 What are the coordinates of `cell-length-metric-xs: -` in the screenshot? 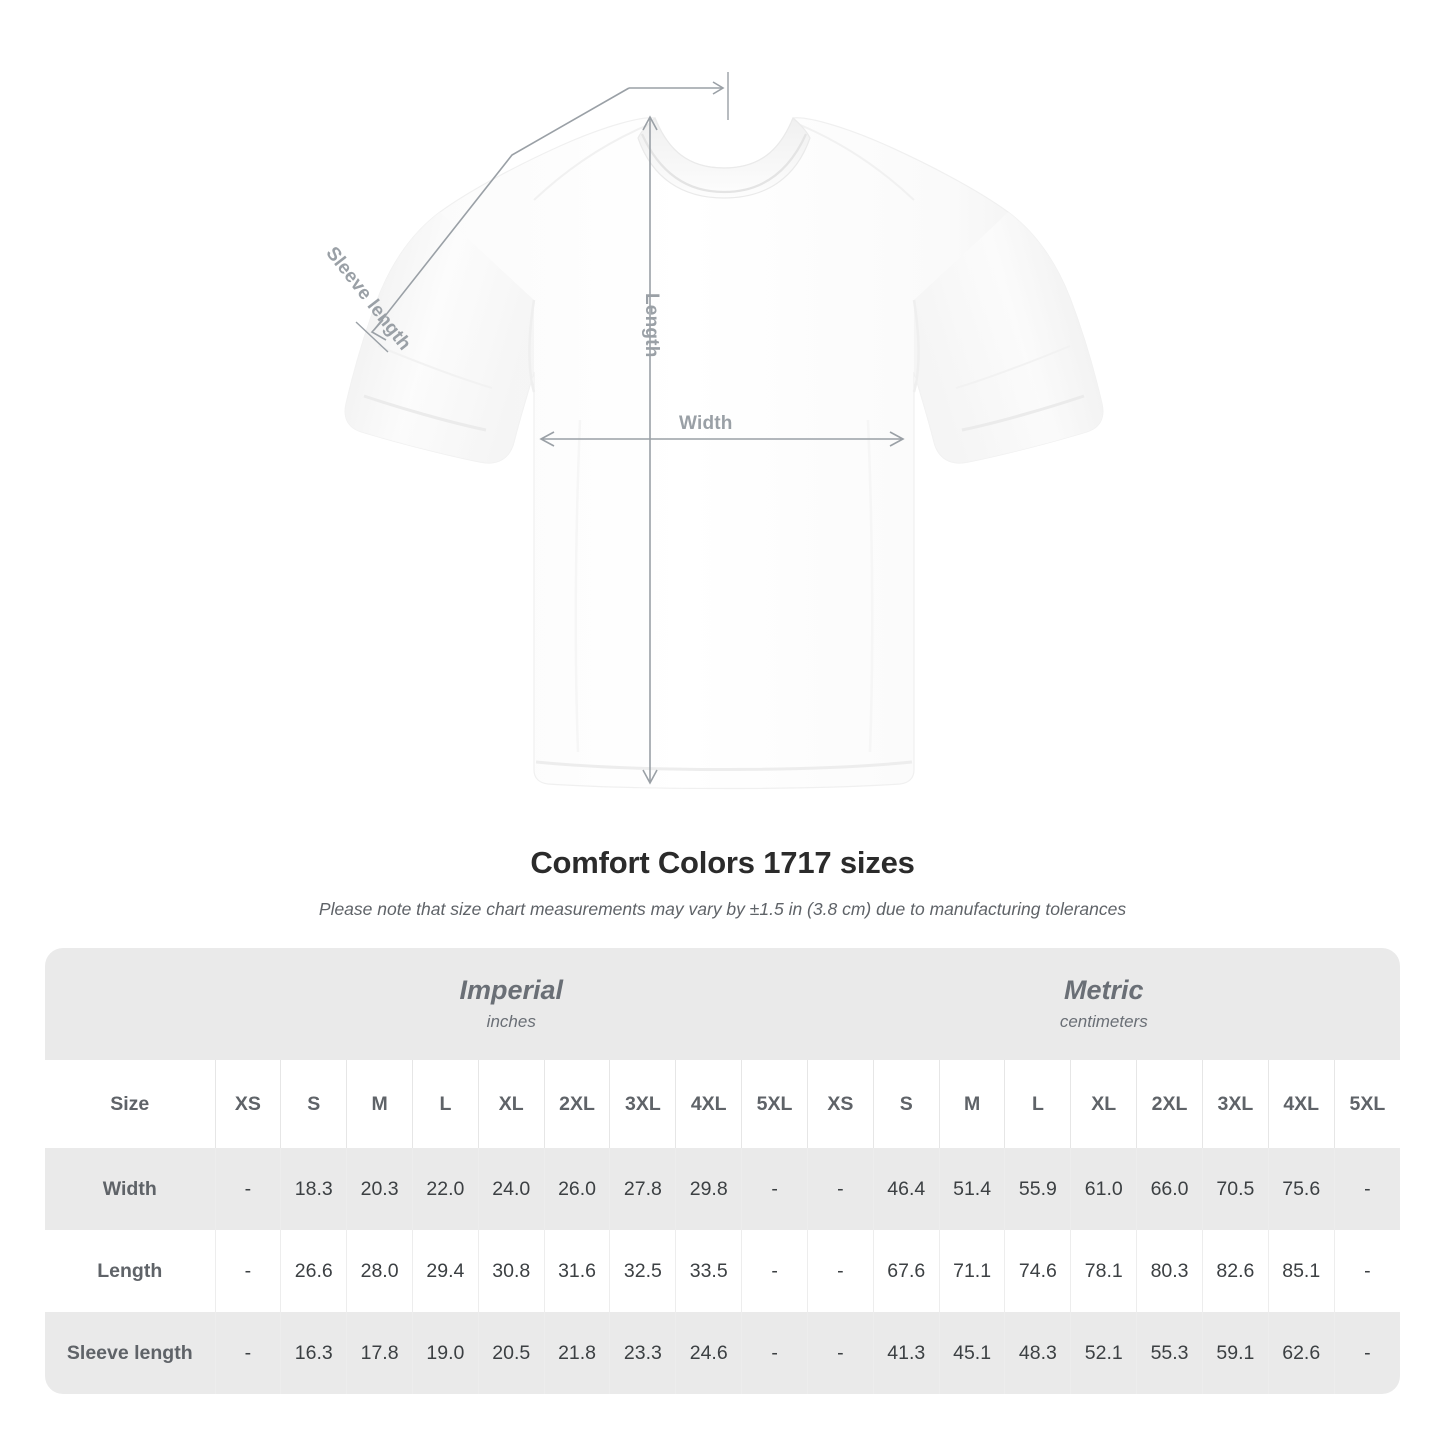 It's located at (840, 1271).